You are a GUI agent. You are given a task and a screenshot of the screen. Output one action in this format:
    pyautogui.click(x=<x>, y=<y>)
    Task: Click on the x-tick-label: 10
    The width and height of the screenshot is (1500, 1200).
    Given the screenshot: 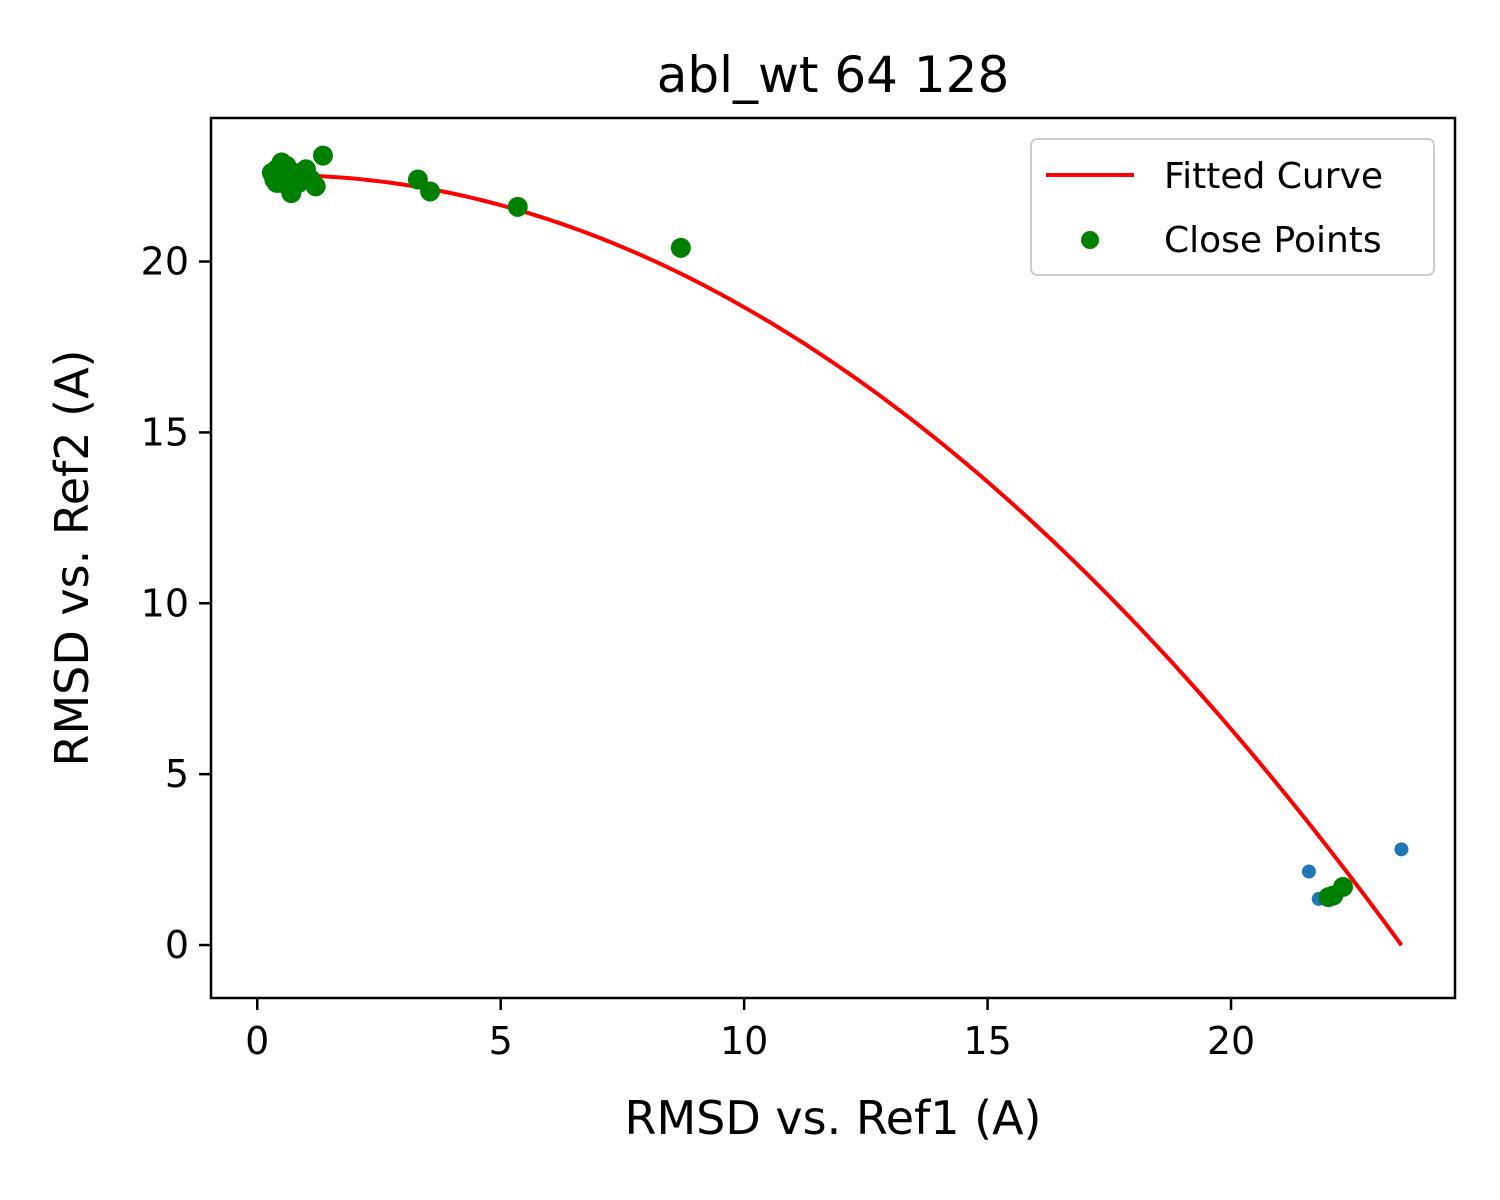 What is the action you would take?
    pyautogui.click(x=744, y=1041)
    